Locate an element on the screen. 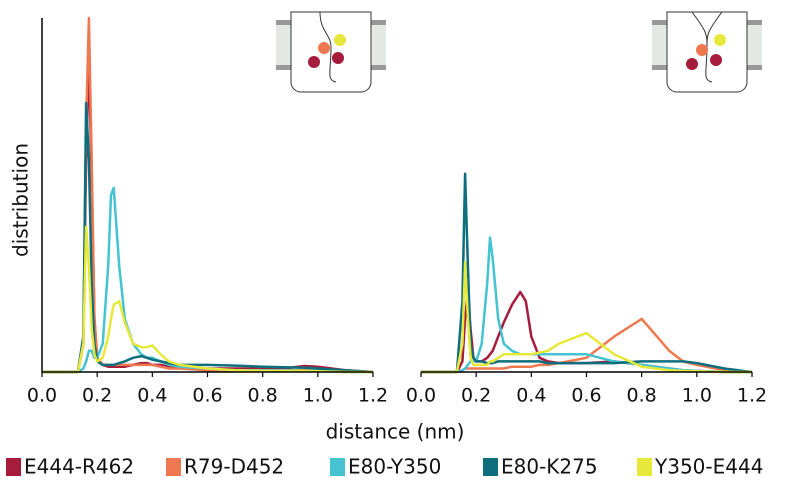 The height and width of the screenshot is (482, 786). x-axis-label: distance (nm) is located at coordinates (395, 432).